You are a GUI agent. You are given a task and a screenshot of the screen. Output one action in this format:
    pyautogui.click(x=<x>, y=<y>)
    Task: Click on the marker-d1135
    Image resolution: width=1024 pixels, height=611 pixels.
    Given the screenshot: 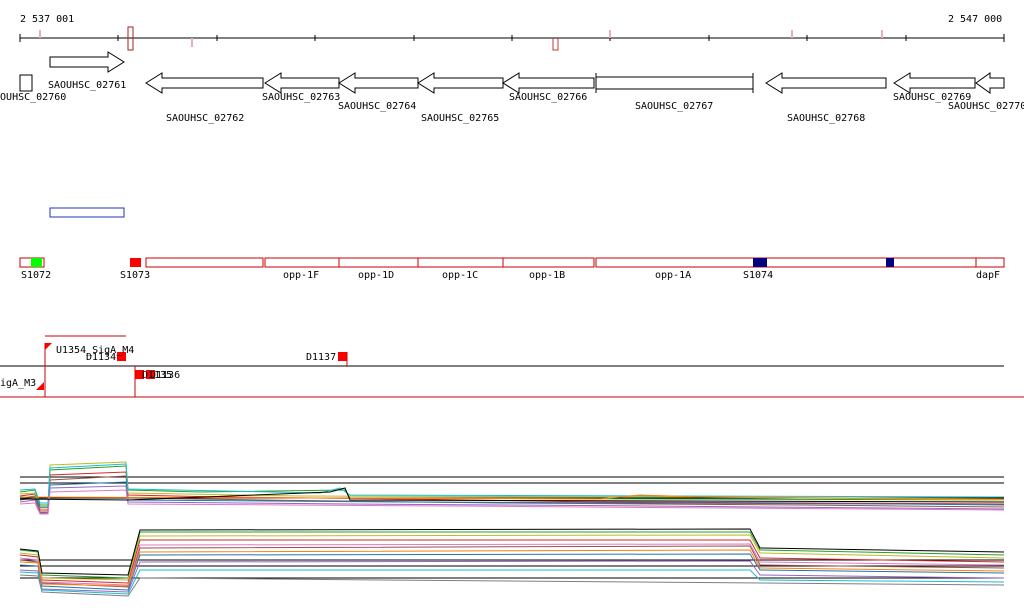 What is the action you would take?
    pyautogui.click(x=139, y=374)
    